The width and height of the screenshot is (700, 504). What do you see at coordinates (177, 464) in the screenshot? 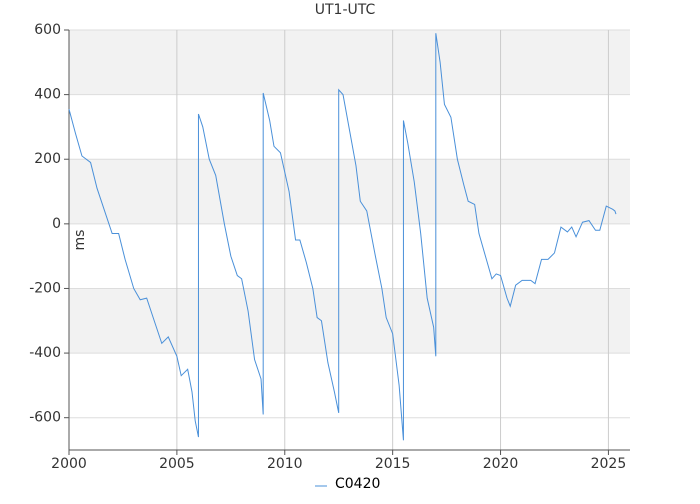
I see `x-tick-label: 2005` at bounding box center [177, 464].